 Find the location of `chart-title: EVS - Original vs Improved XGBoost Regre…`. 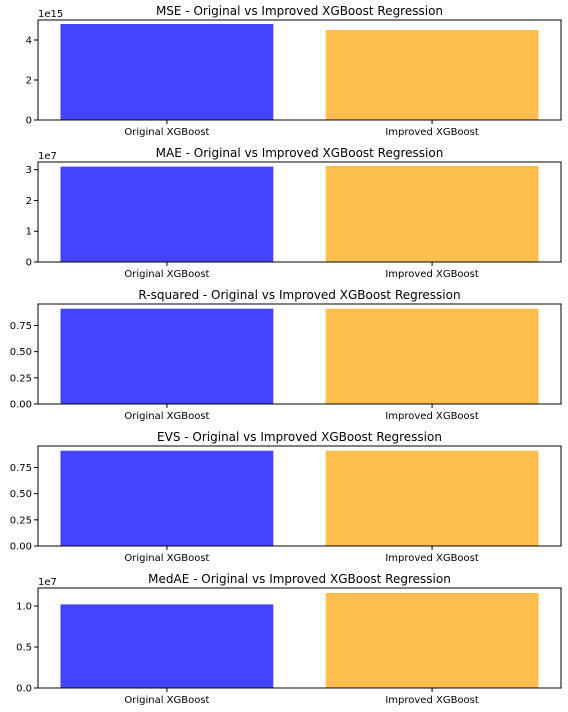

chart-title: EVS - Original vs Improved XGBoost Regre… is located at coordinates (299, 437).